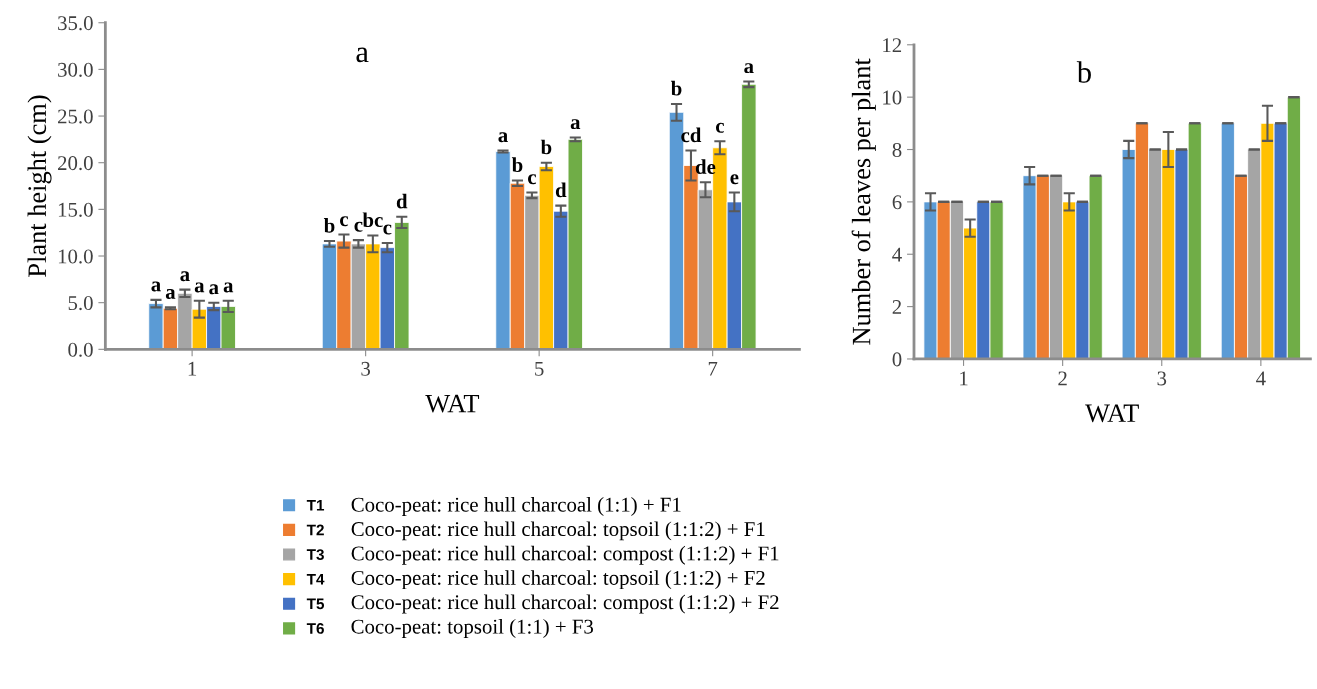  I want to click on y-tick-label: 4, so click(897, 254).